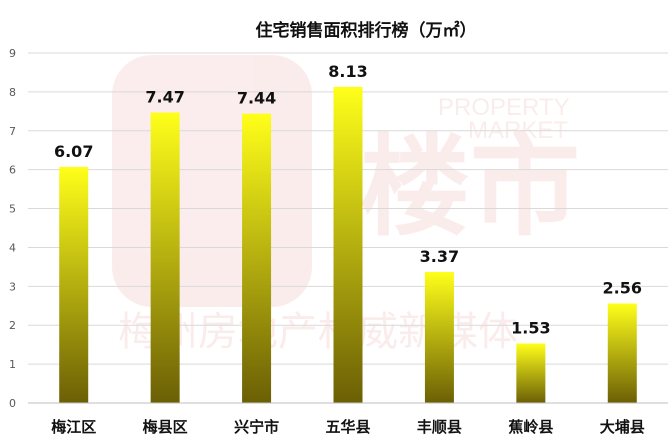 The height and width of the screenshot is (446, 672). What do you see at coordinates (73, 151) in the screenshot?
I see `data-label: 6.07` at bounding box center [73, 151].